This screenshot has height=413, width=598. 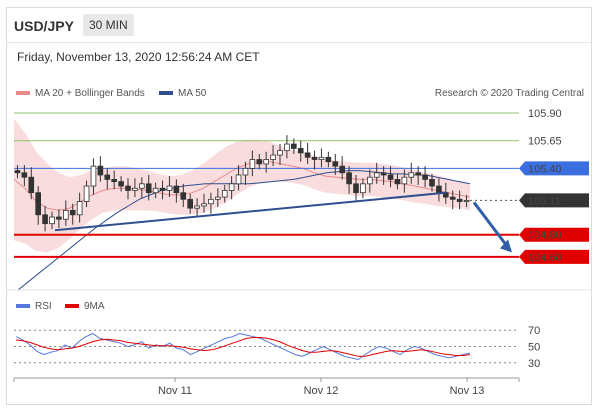 What do you see at coordinates (44, 26) in the screenshot?
I see `symbol-label: USD/JPY` at bounding box center [44, 26].